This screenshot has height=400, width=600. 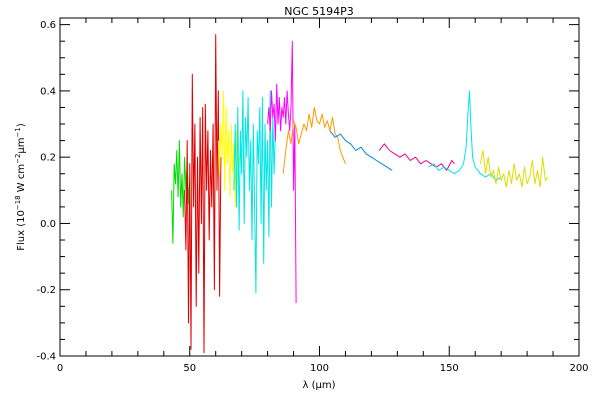 I want to click on x-tick-label: 150, so click(x=449, y=368).